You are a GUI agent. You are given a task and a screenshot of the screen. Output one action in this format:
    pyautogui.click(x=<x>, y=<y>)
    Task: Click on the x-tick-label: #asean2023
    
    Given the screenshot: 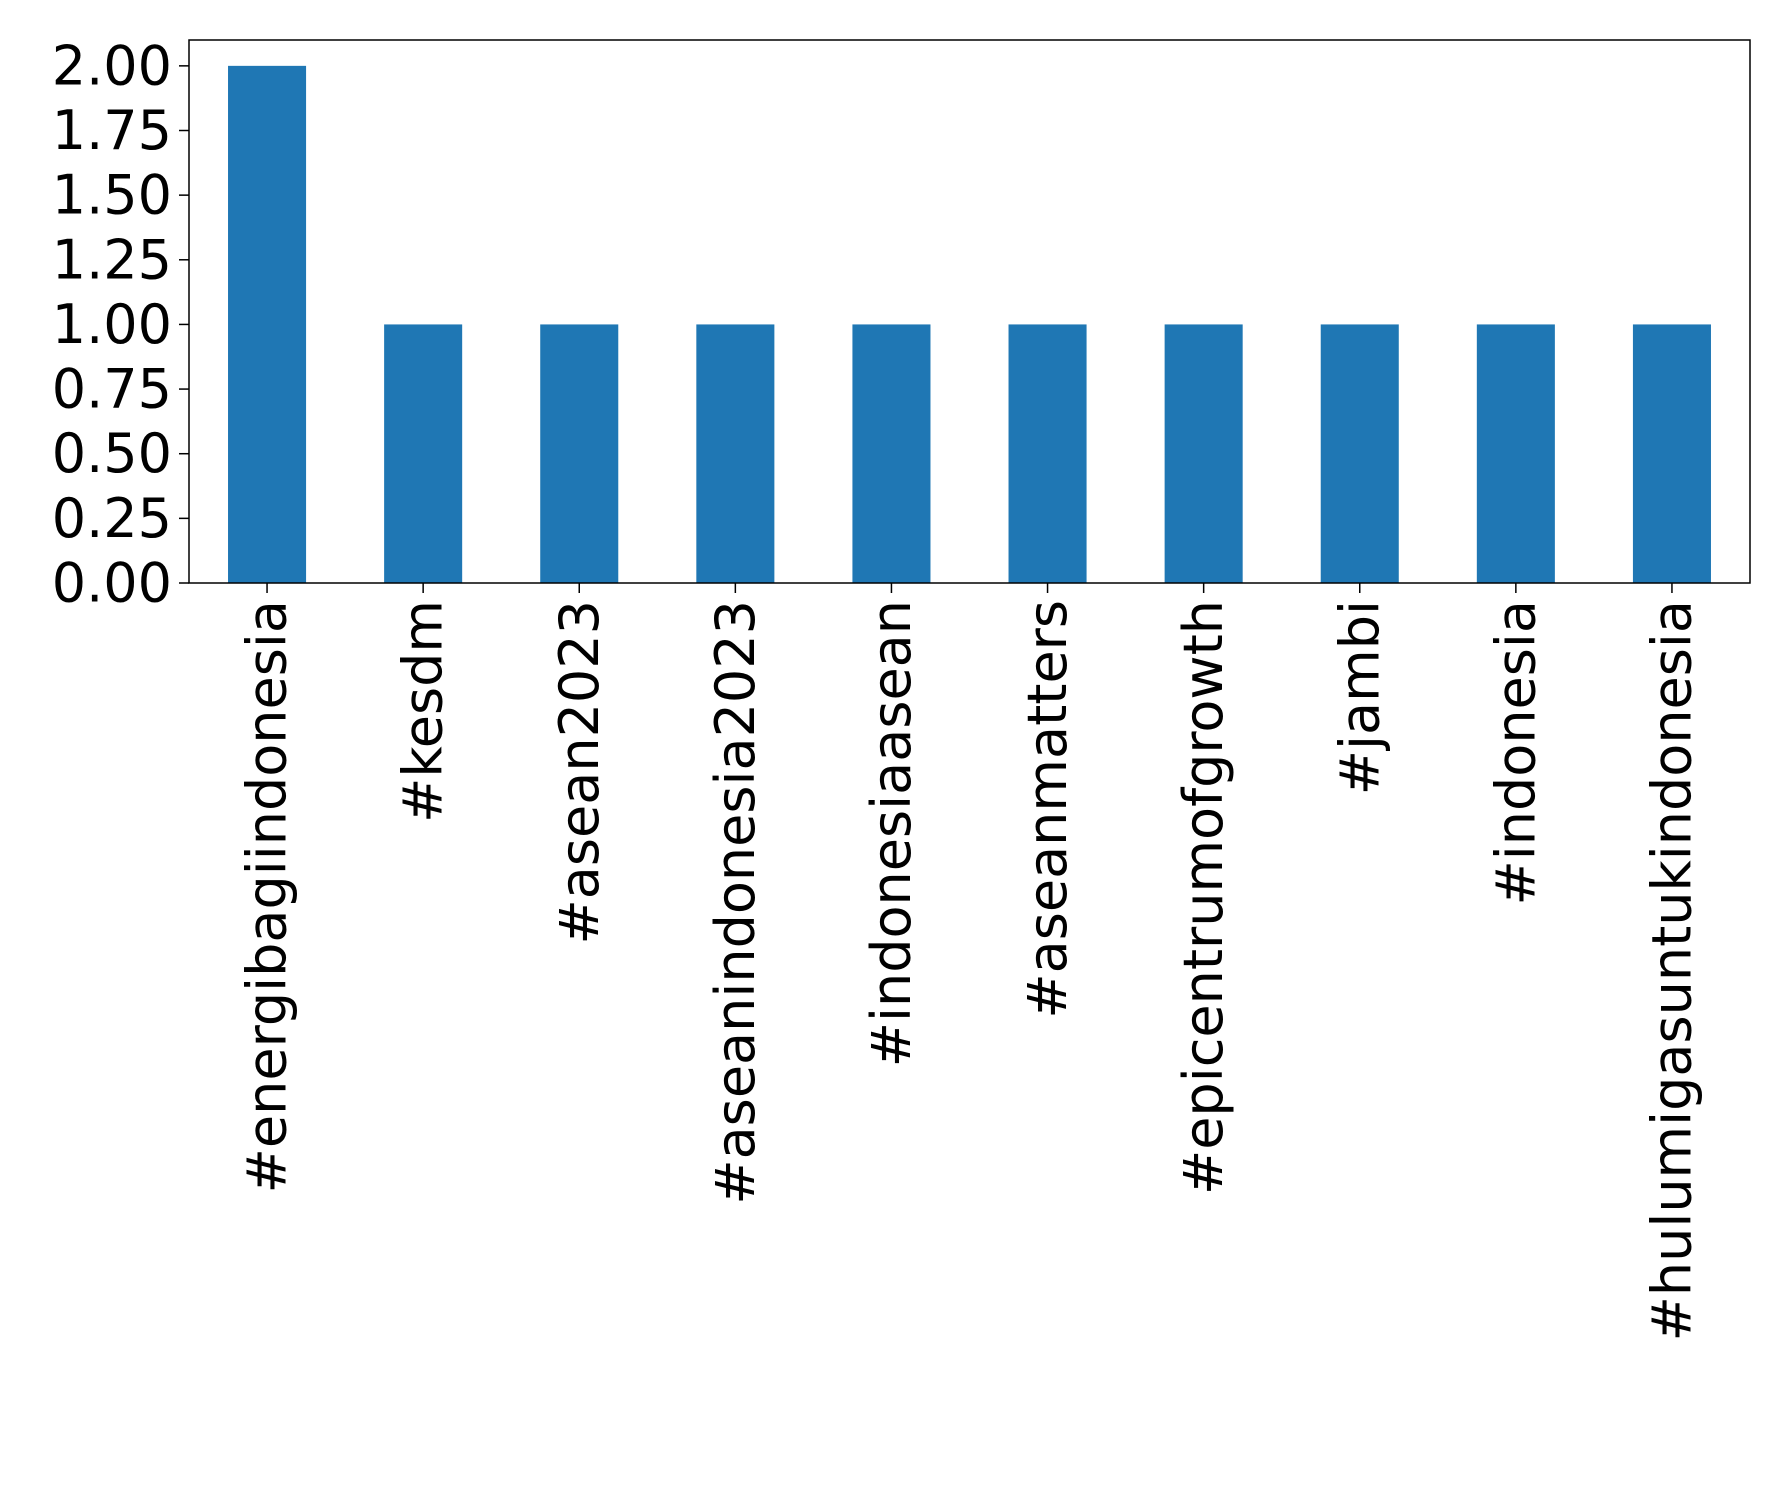 What is the action you would take?
    pyautogui.click(x=579, y=772)
    